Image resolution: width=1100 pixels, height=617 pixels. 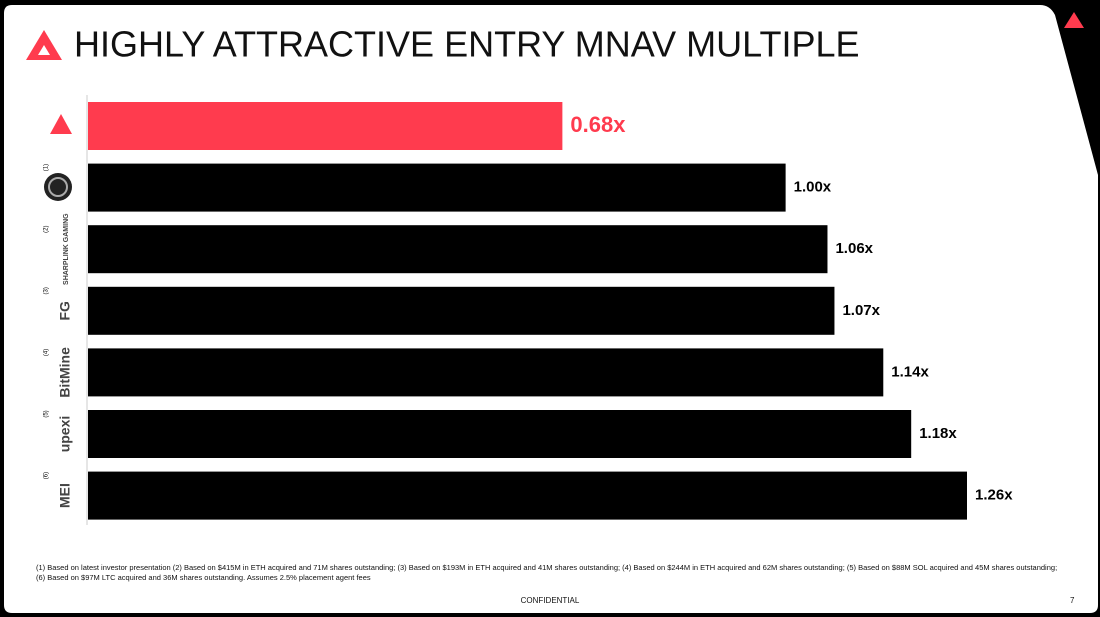 I want to click on category-note: (6), so click(x=47, y=475).